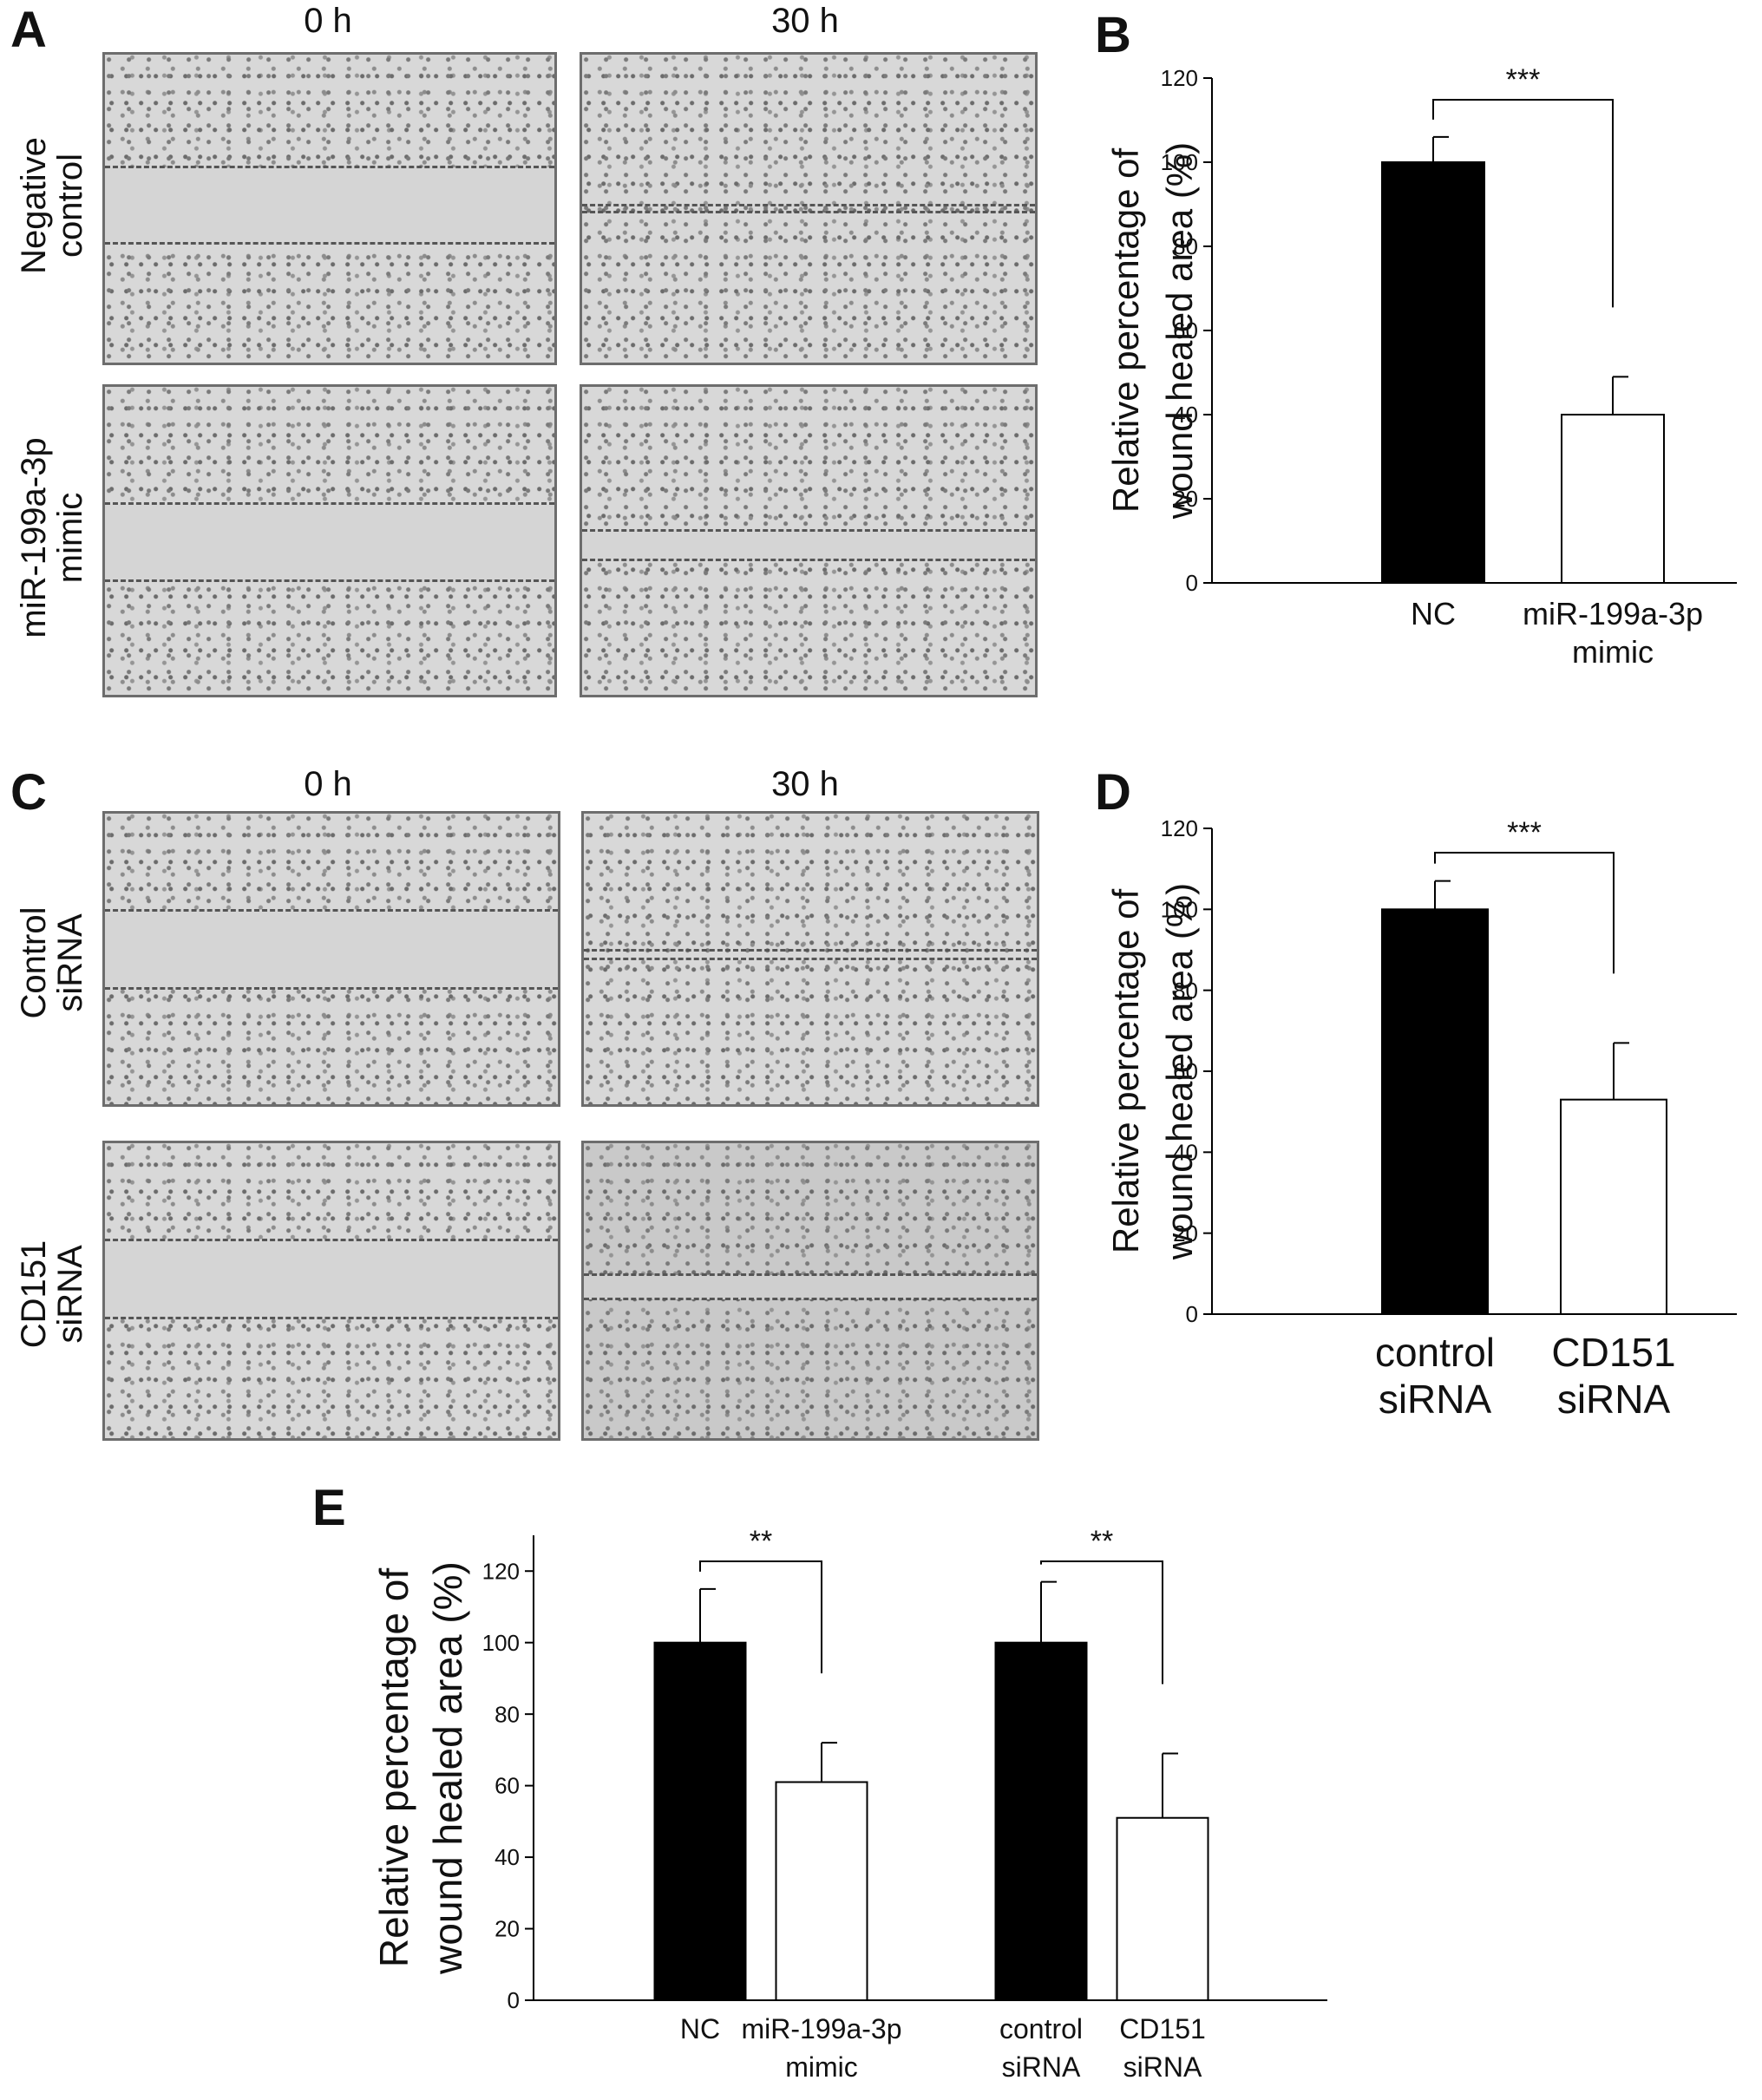 This screenshot has height=2100, width=1762. I want to click on panel-label-a: A, so click(28, 30).